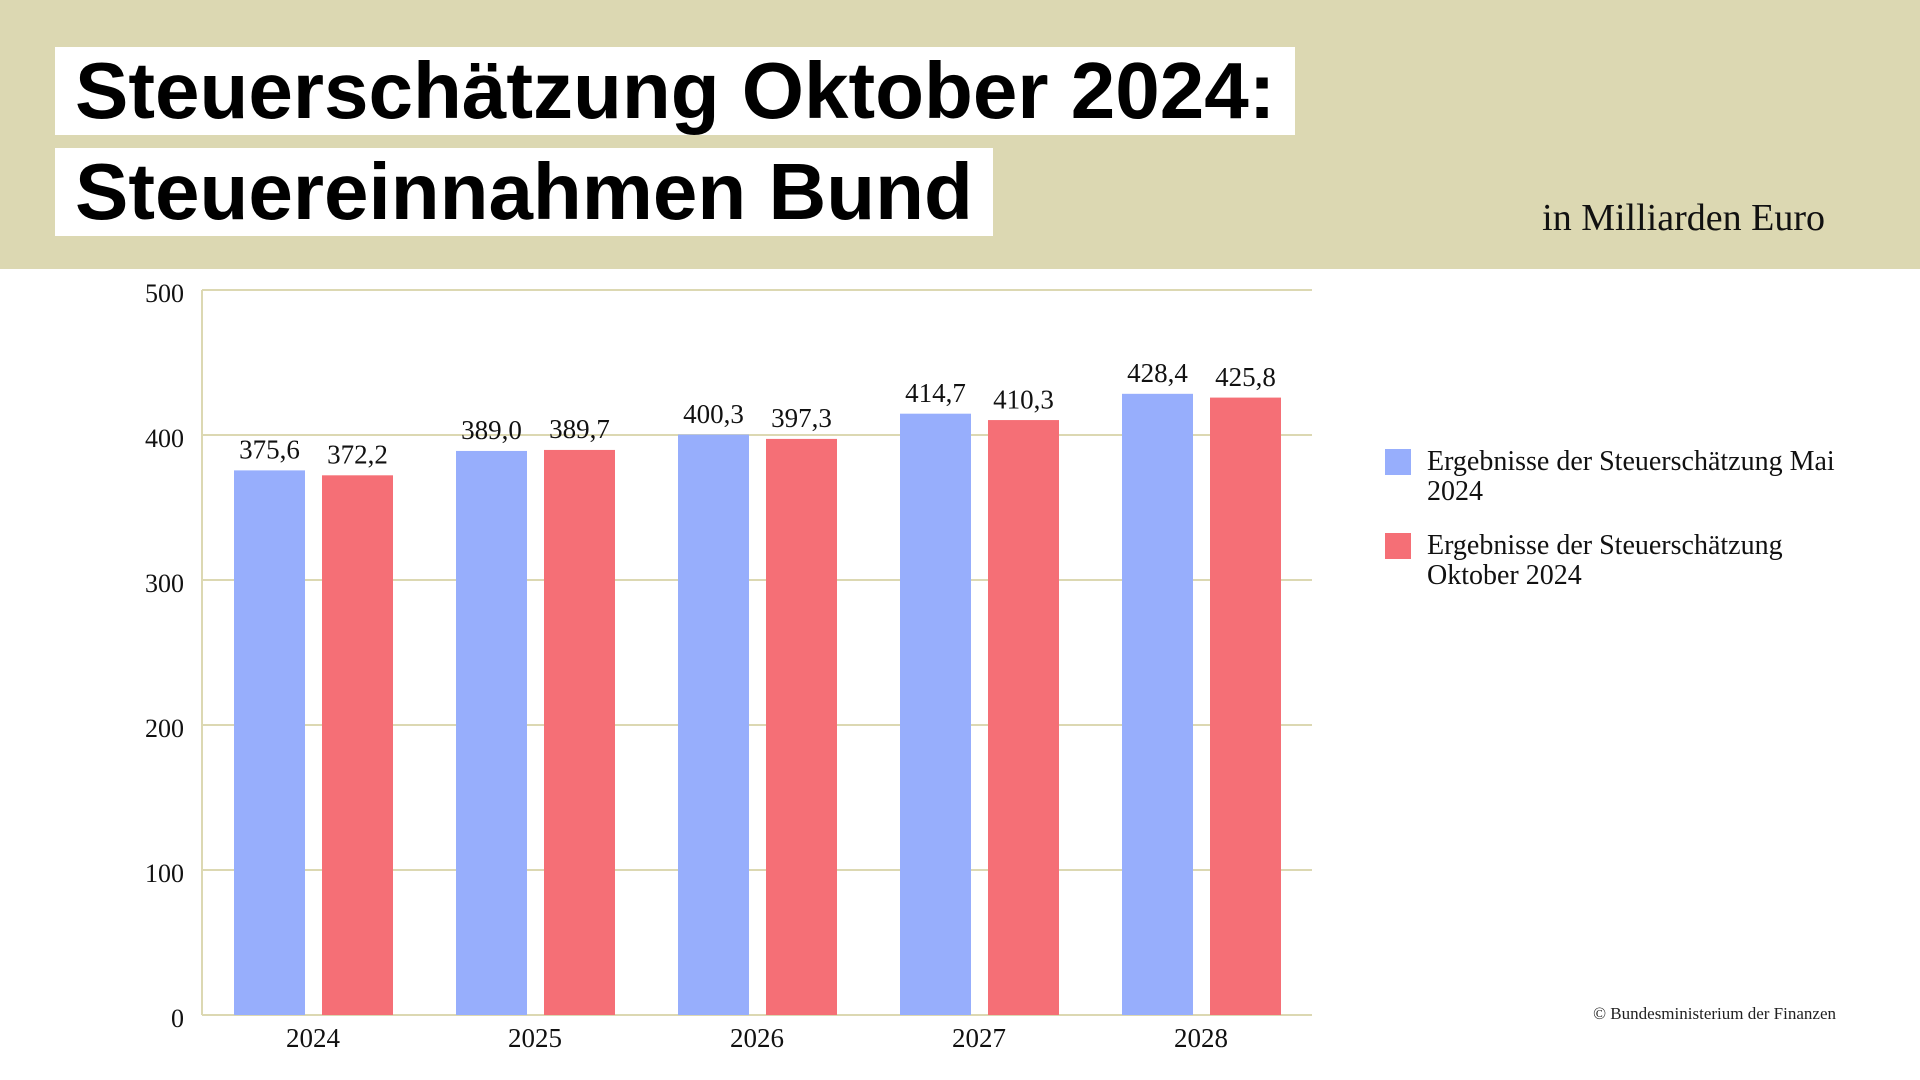 The image size is (1920, 1080). Describe the element at coordinates (164, 583) in the screenshot. I see `y-tick-label: 300` at that location.